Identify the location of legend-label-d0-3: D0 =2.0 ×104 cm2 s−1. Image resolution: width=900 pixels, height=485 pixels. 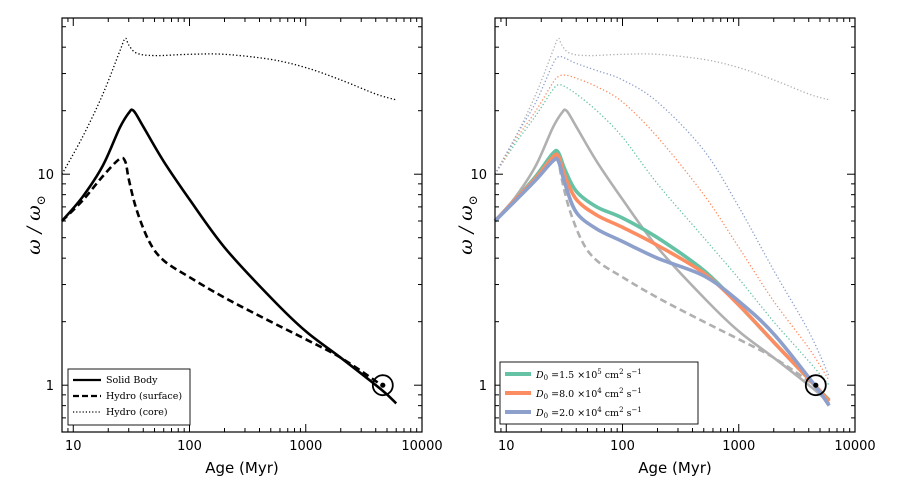
(588, 413).